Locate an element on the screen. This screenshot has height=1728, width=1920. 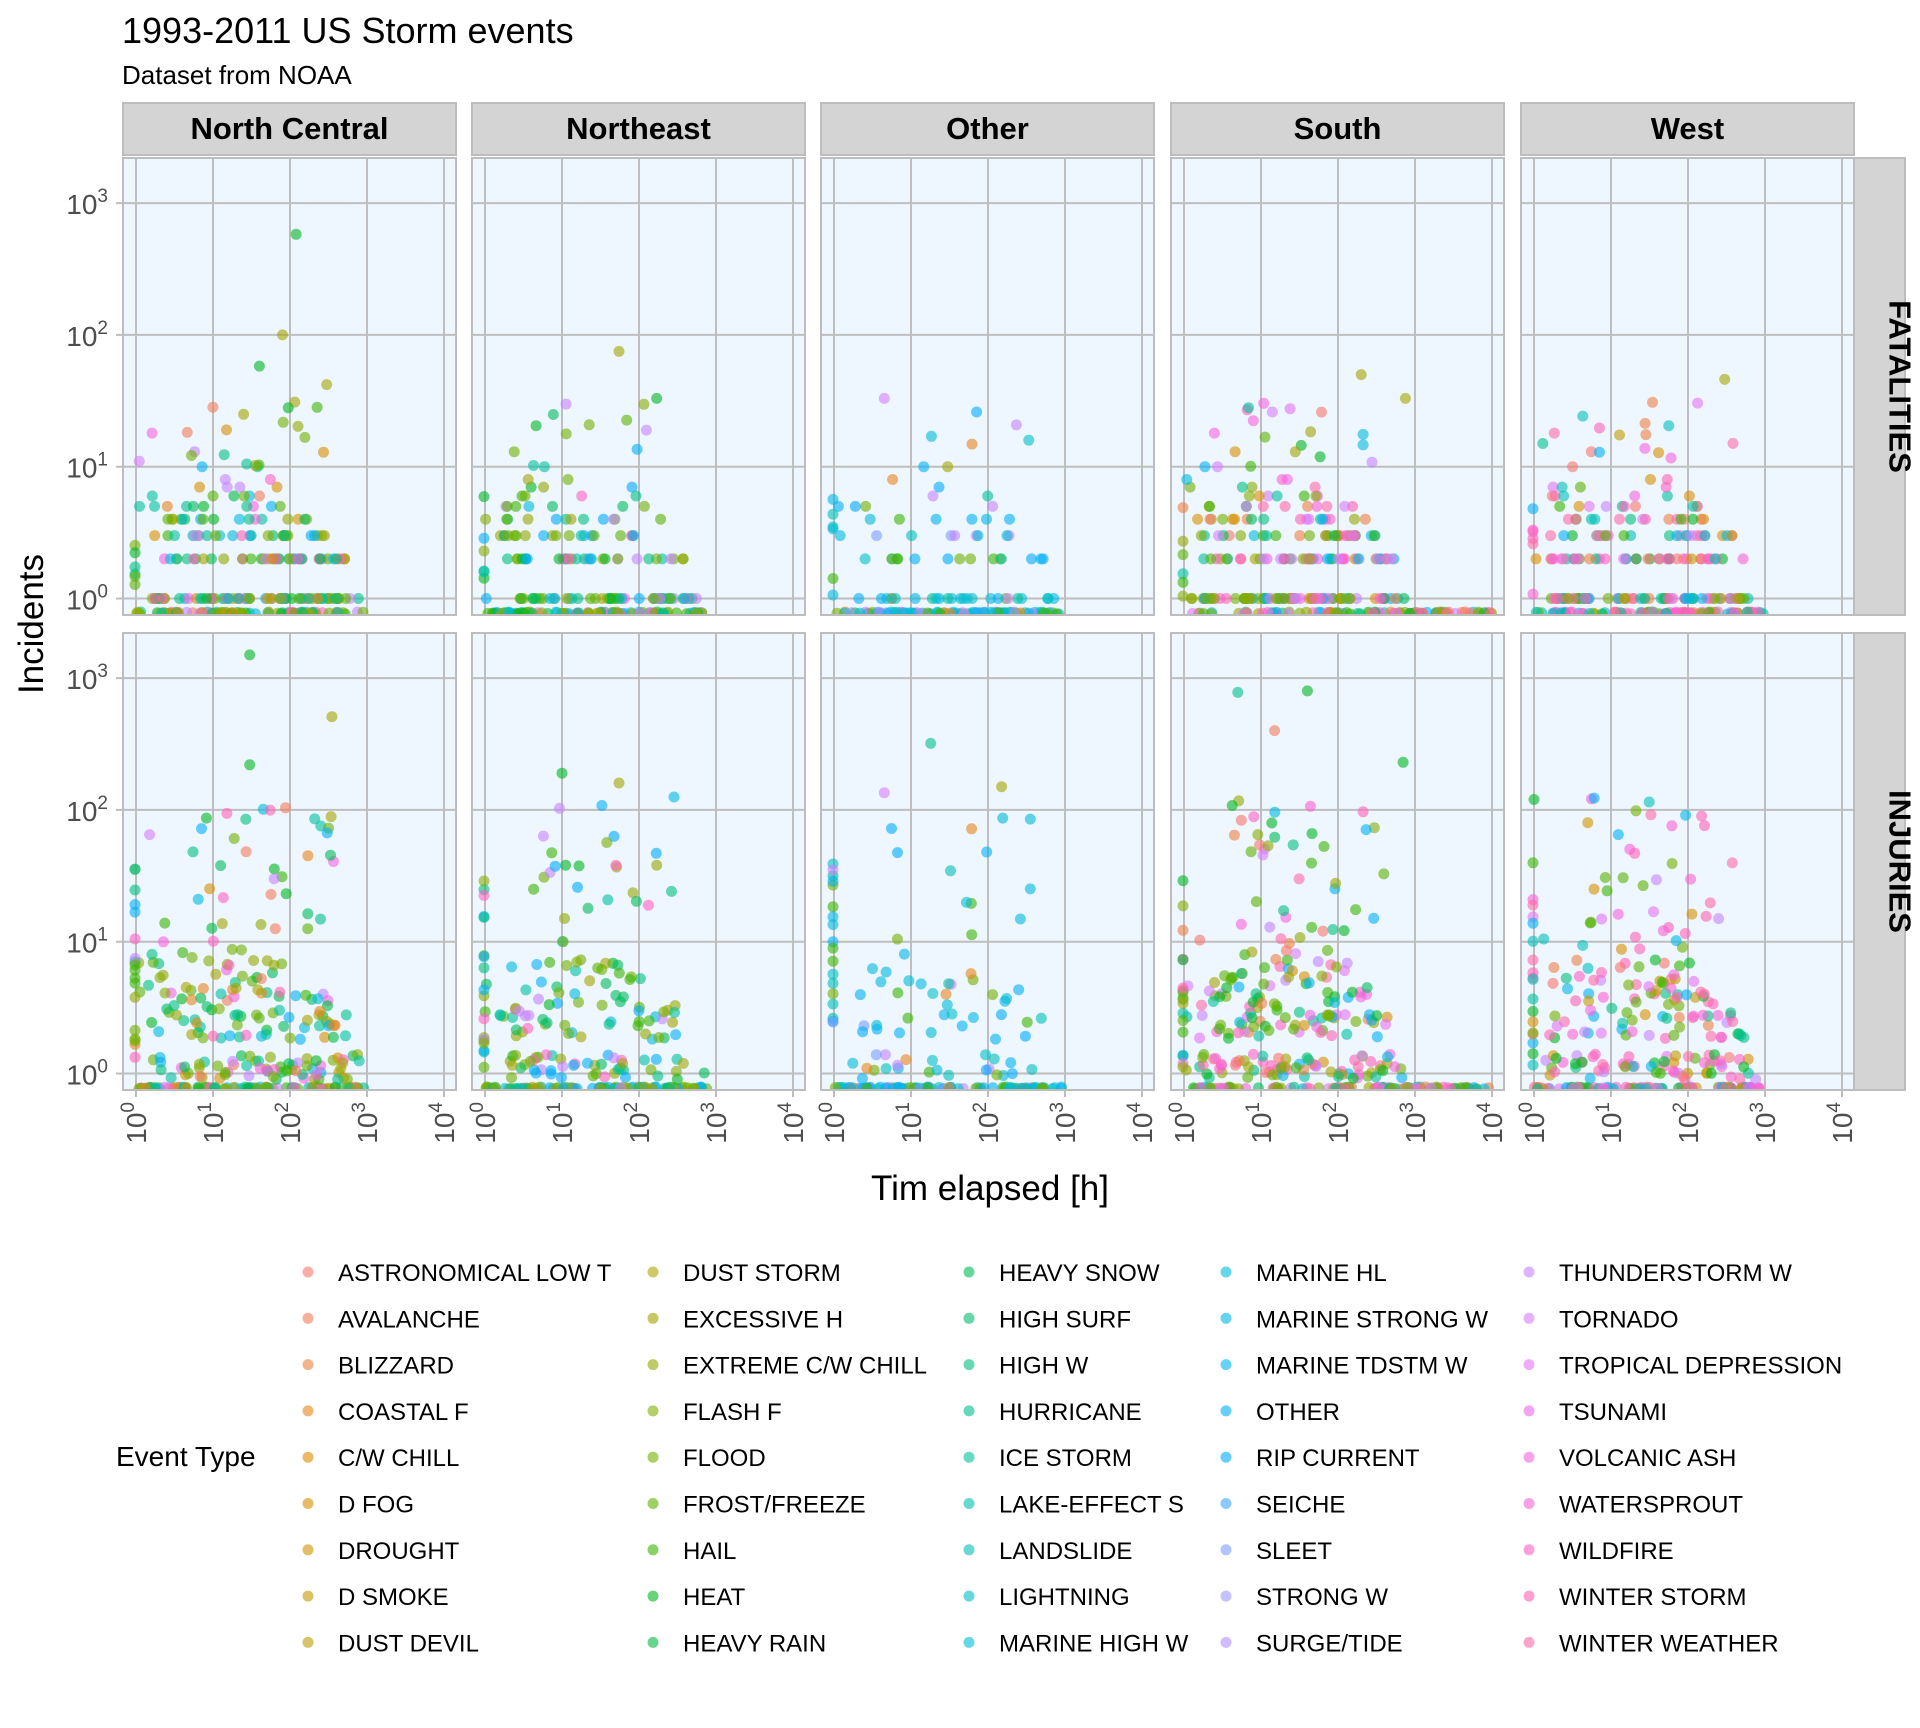
legend-item-tsunami: TSUNAMI is located at coordinates (1595, 1412).